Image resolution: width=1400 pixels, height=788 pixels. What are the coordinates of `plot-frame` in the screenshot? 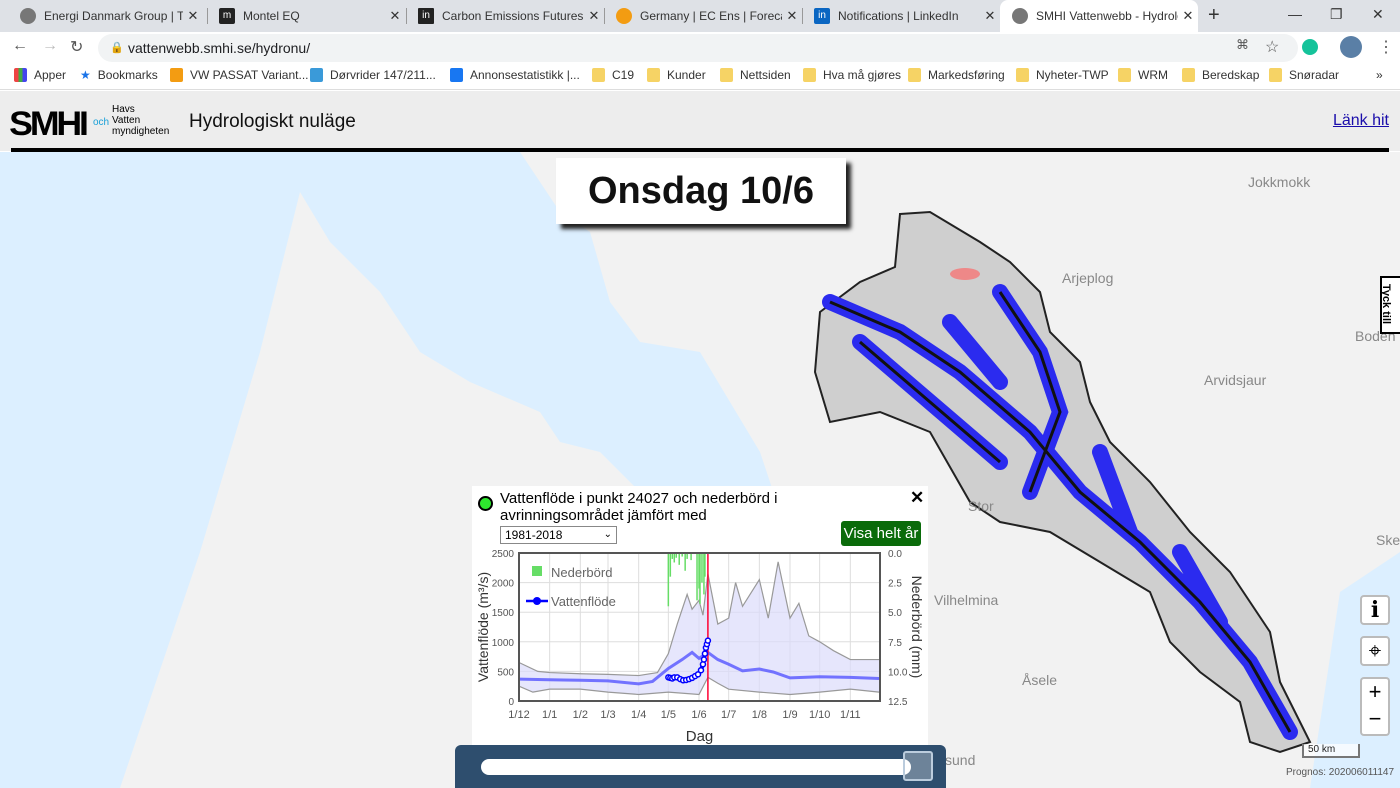 It's located at (699, 627).